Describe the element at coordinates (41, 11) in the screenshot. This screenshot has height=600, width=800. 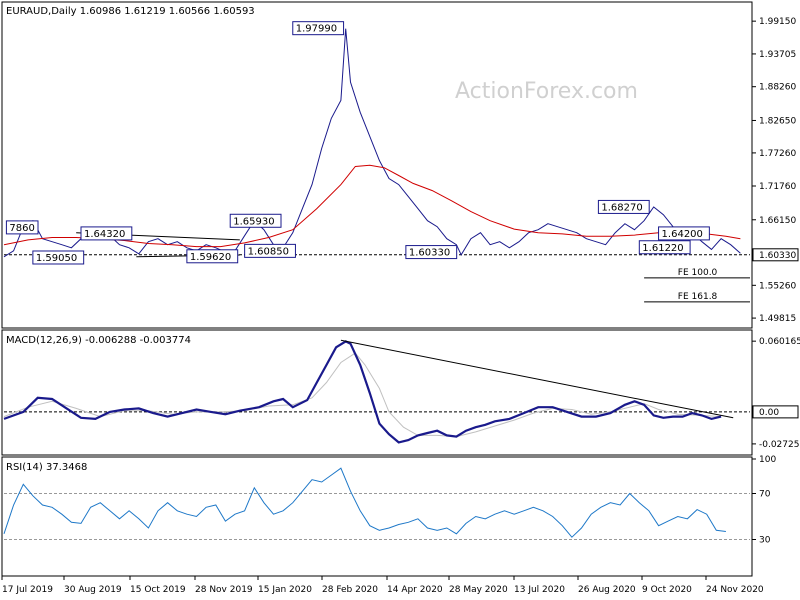
I see `symbol-timeframe: EURAUD,Daily` at that location.